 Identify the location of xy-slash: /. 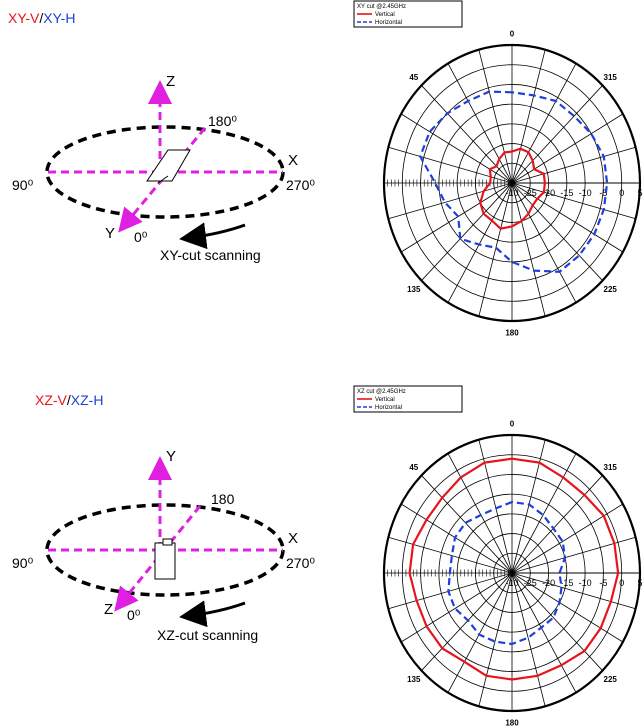
(41, 18).